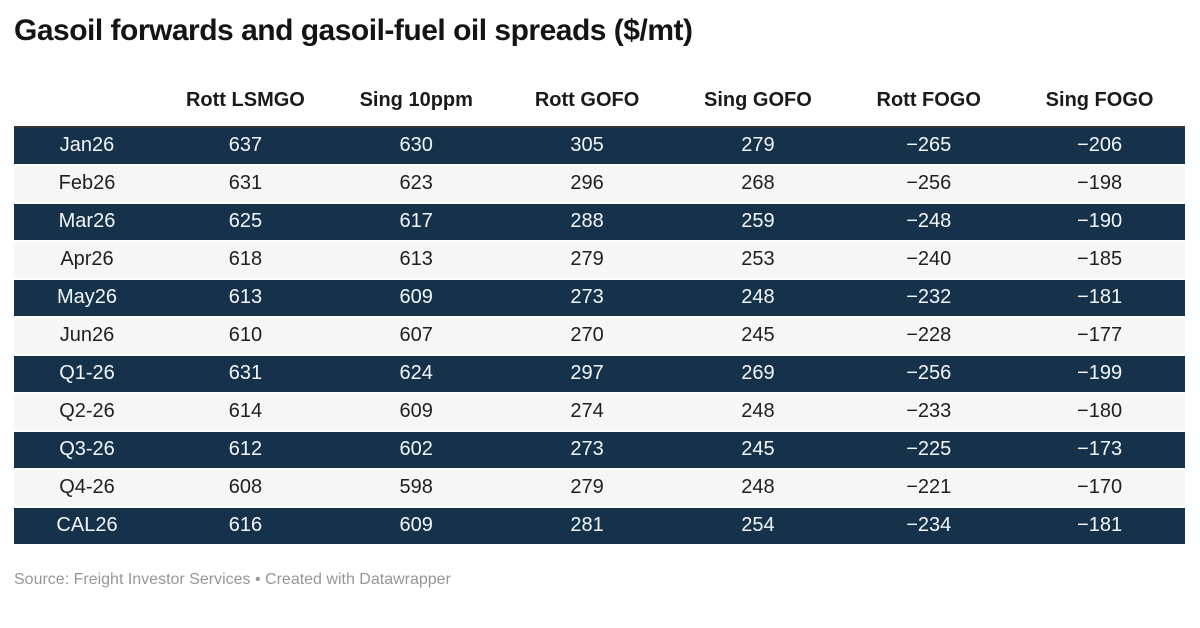 This screenshot has height=628, width=1200. I want to click on cell-value: 254, so click(758, 524).